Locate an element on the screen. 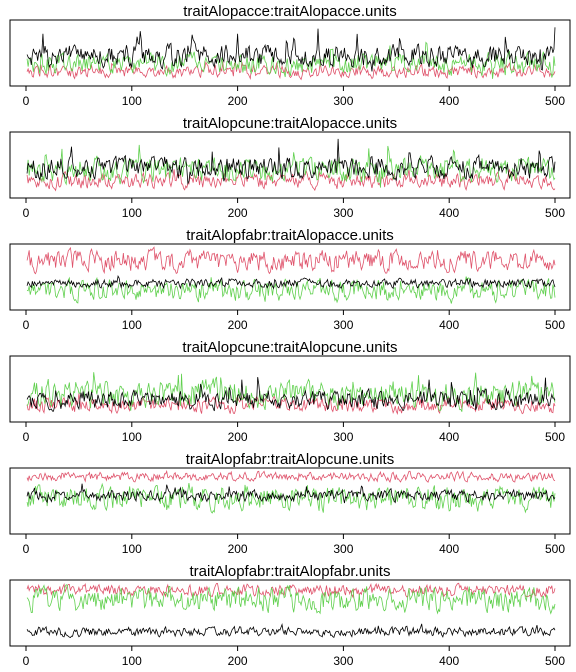 Image resolution: width=576 pixels, height=672 pixels. panel-title: traitAlopacce:traitAlopacce.units is located at coordinates (289, 11).